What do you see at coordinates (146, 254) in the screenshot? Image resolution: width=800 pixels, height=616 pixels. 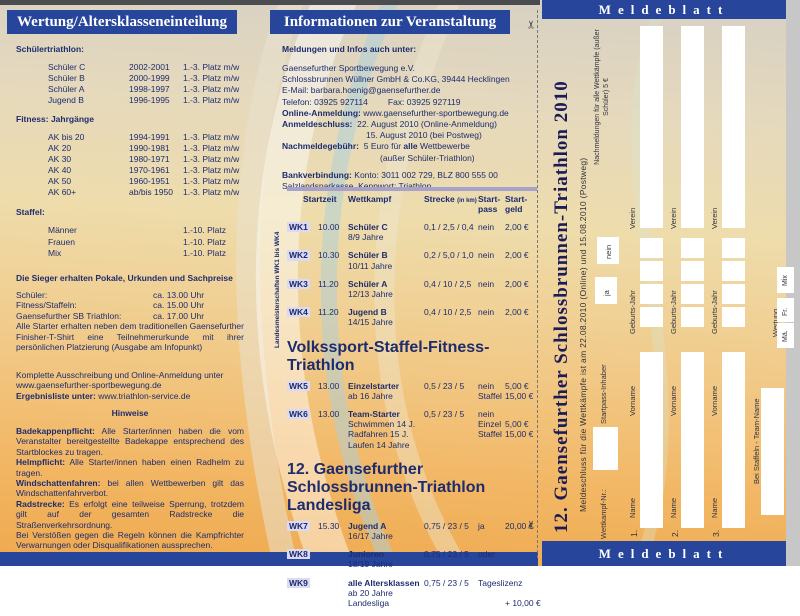 I see `relay-class-row: Mix 1.-10. Platz` at bounding box center [146, 254].